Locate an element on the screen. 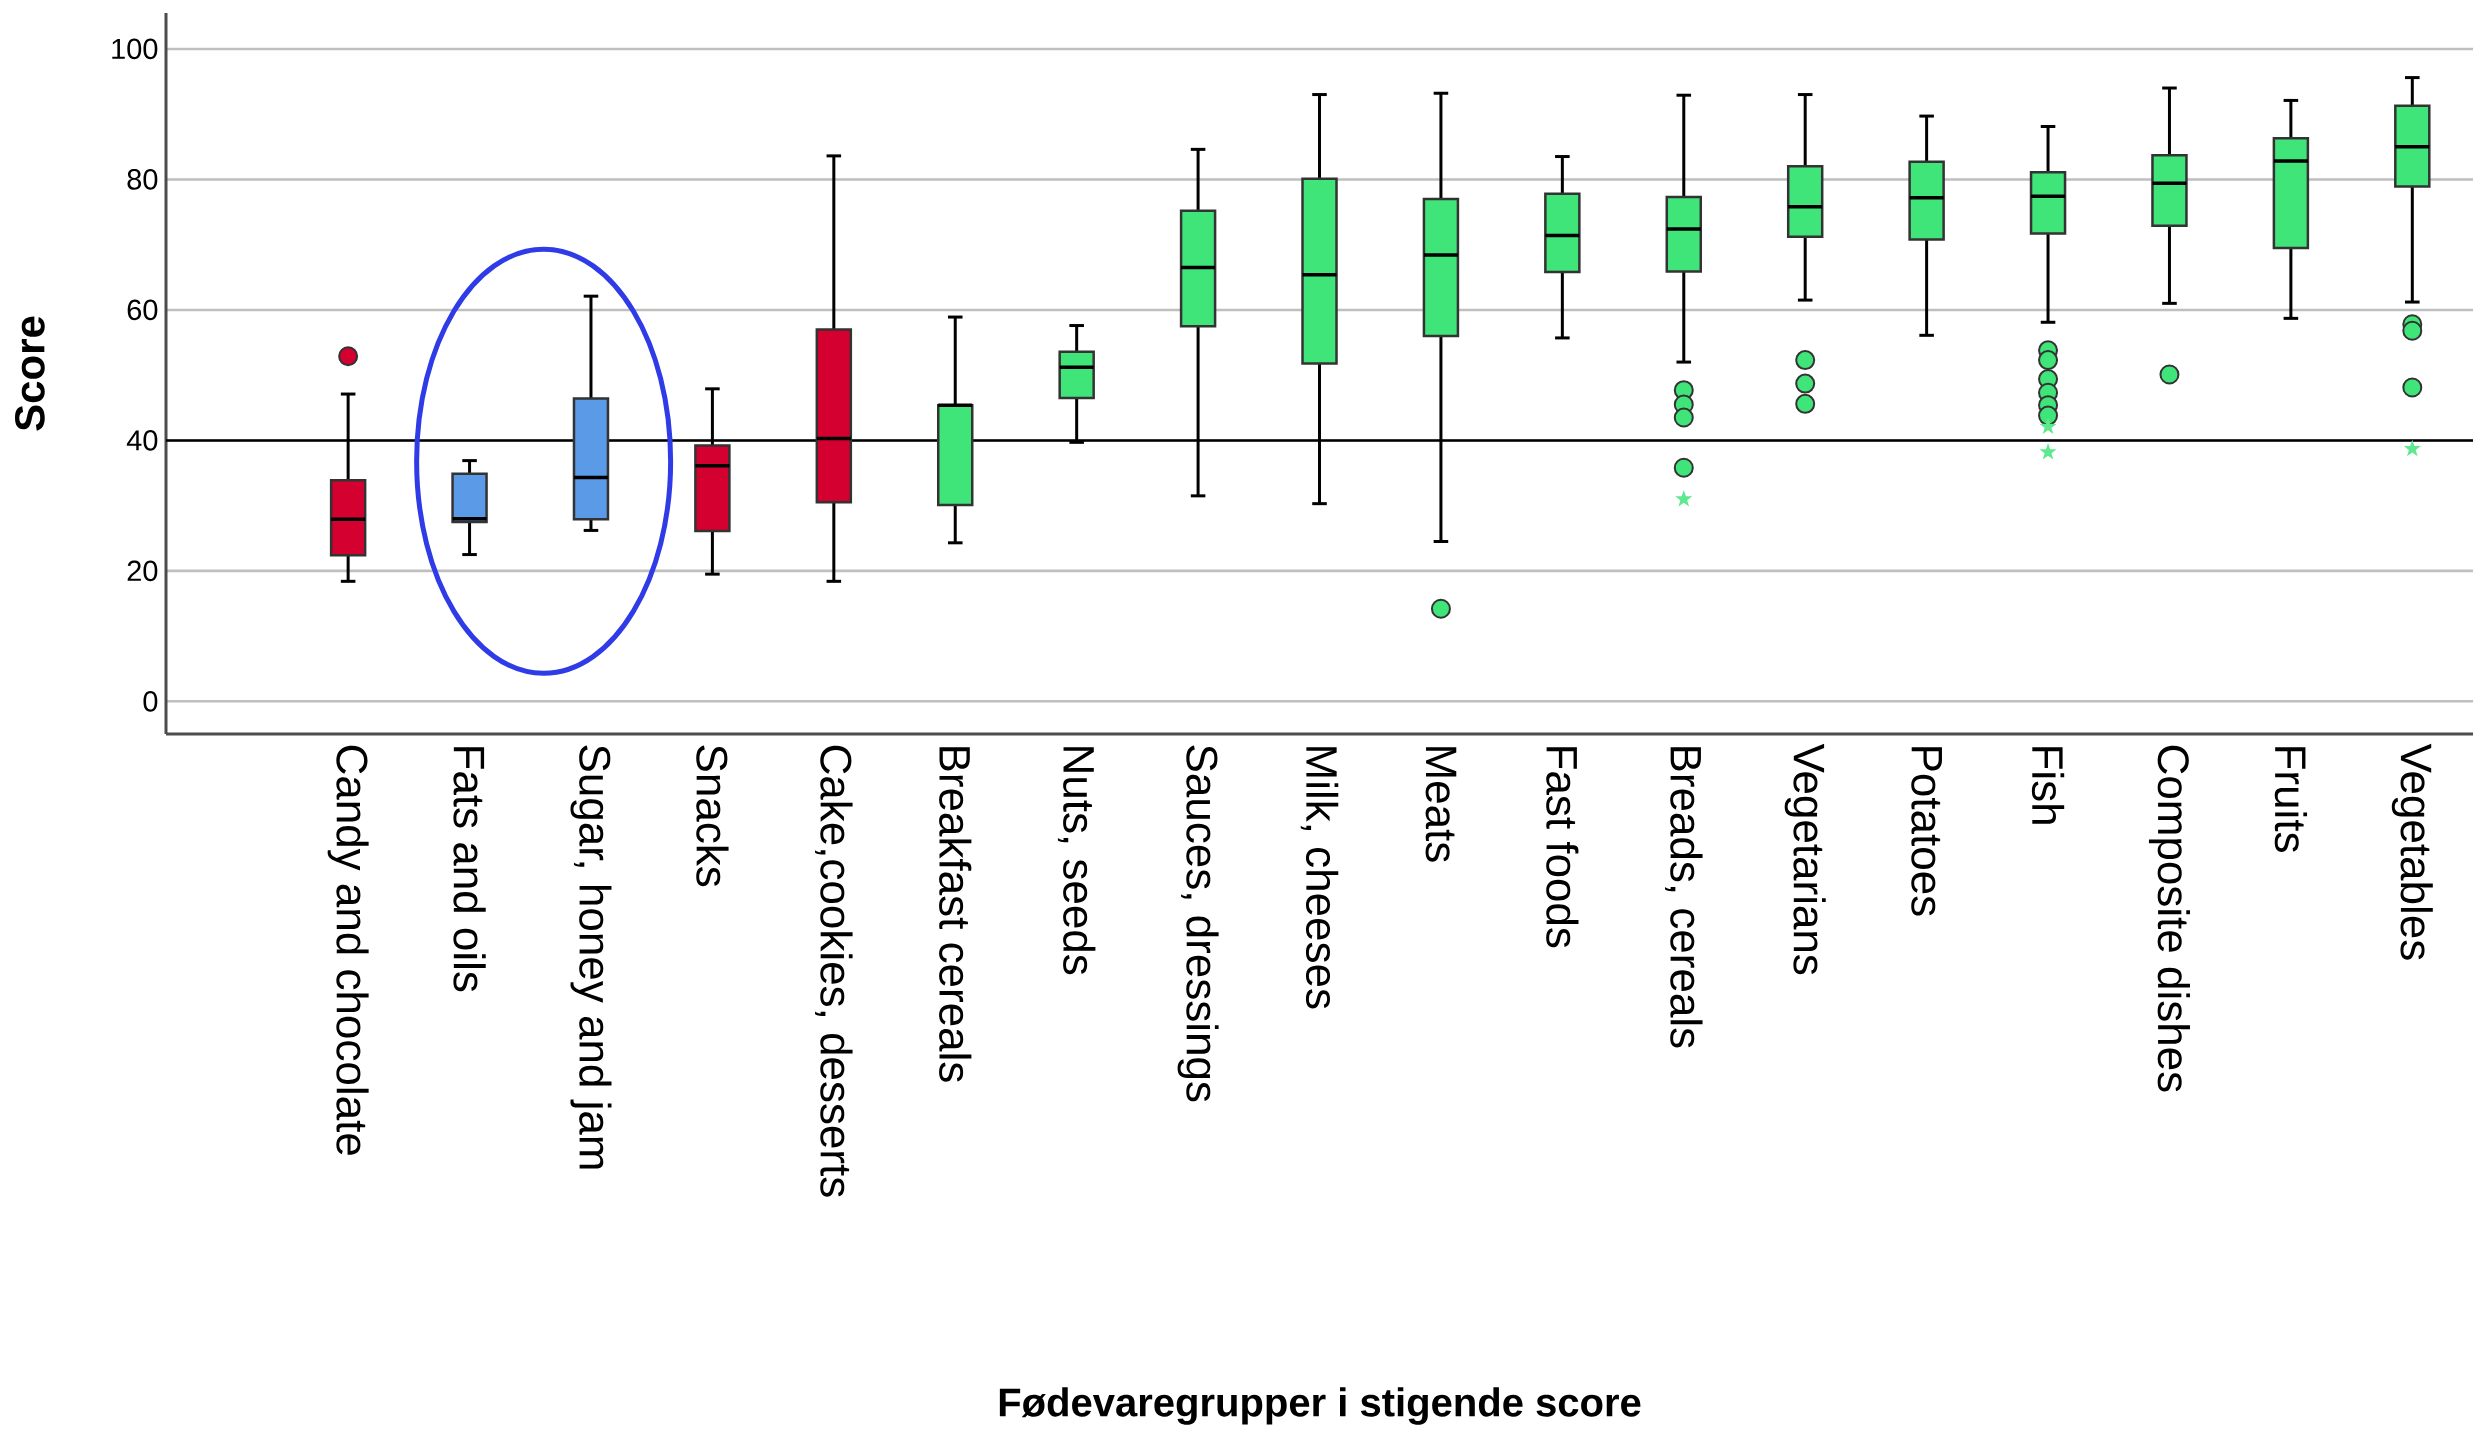 This screenshot has height=1432, width=2486. x-tick-label: Meats is located at coordinates (1441, 804).